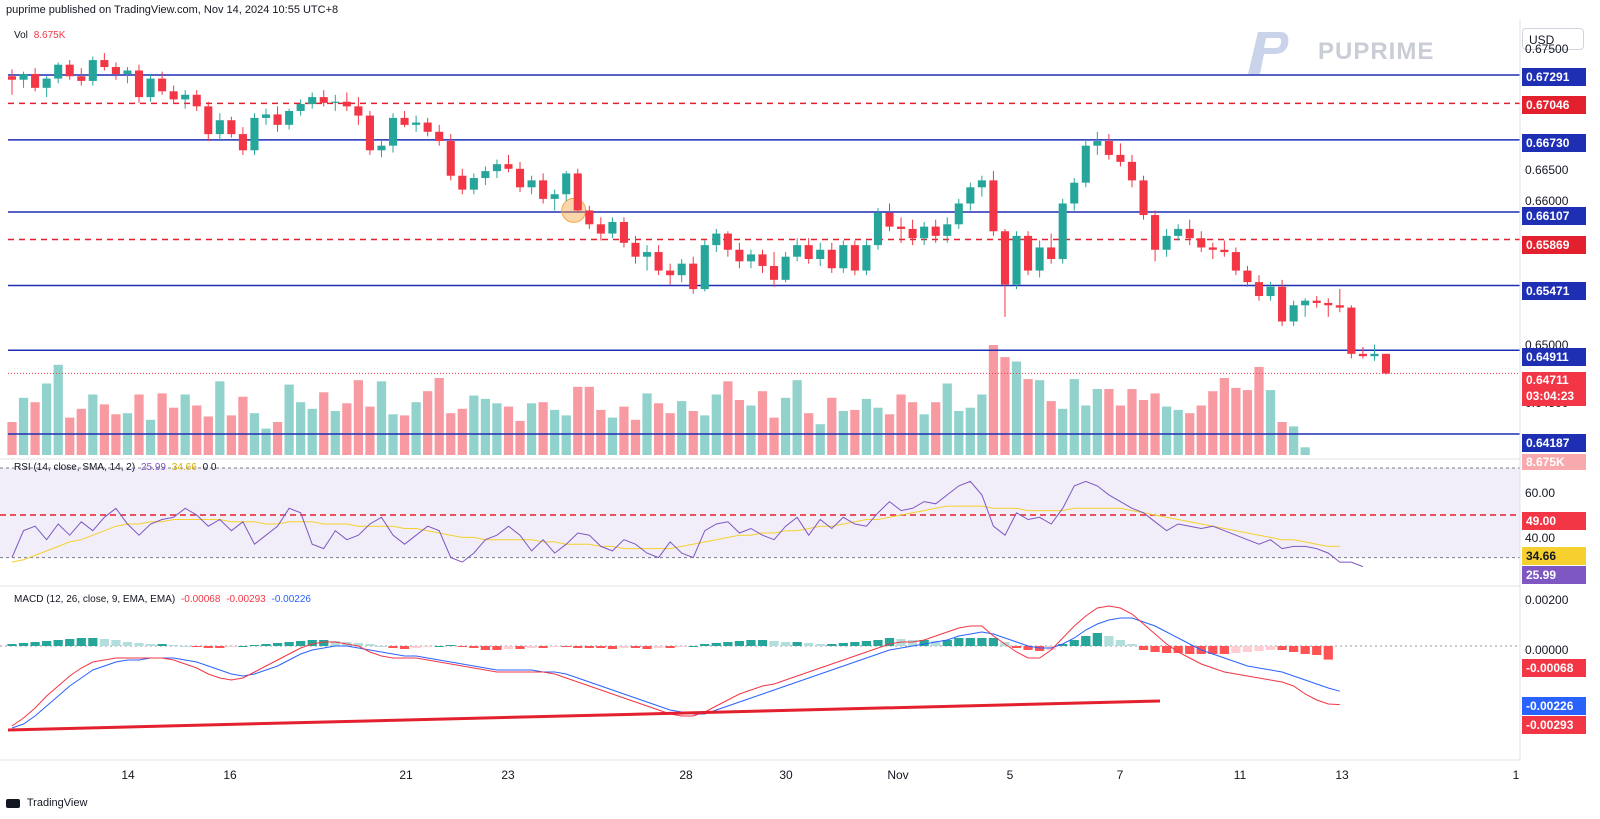 Image resolution: width=1600 pixels, height=819 pixels. Describe the element at coordinates (1553, 39) in the screenshot. I see `currency-selector: USD` at that location.